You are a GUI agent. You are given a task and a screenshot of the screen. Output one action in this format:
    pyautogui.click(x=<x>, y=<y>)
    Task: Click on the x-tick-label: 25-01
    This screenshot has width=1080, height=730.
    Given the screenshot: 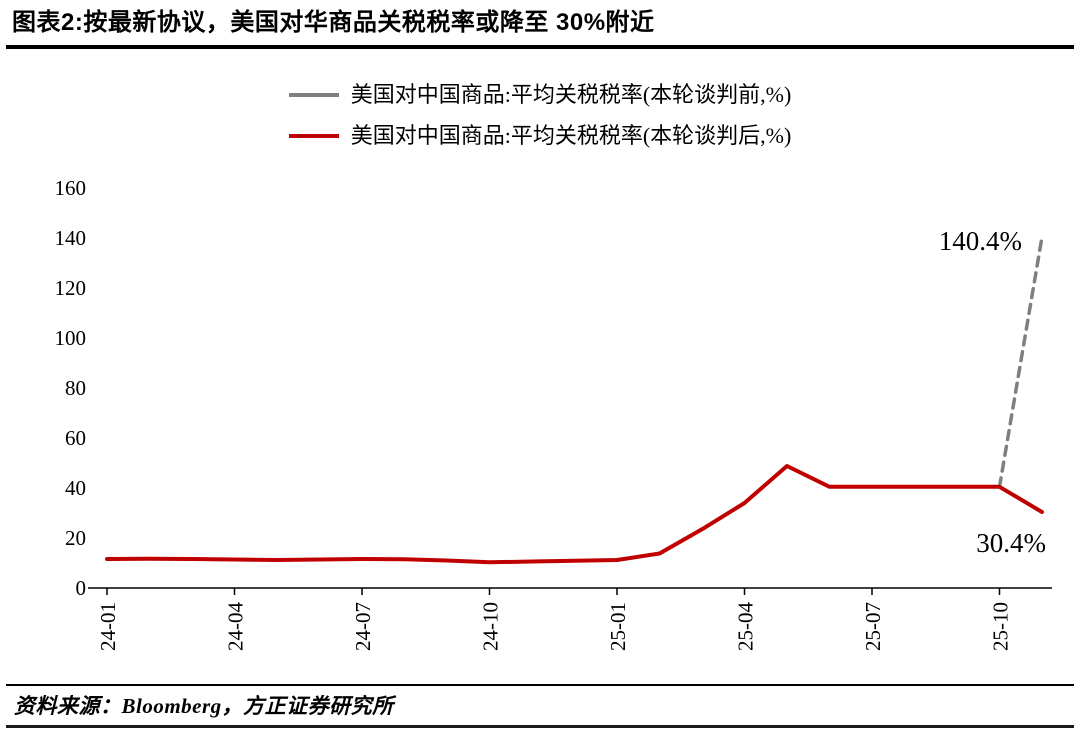 What is the action you would take?
    pyautogui.click(x=618, y=626)
    